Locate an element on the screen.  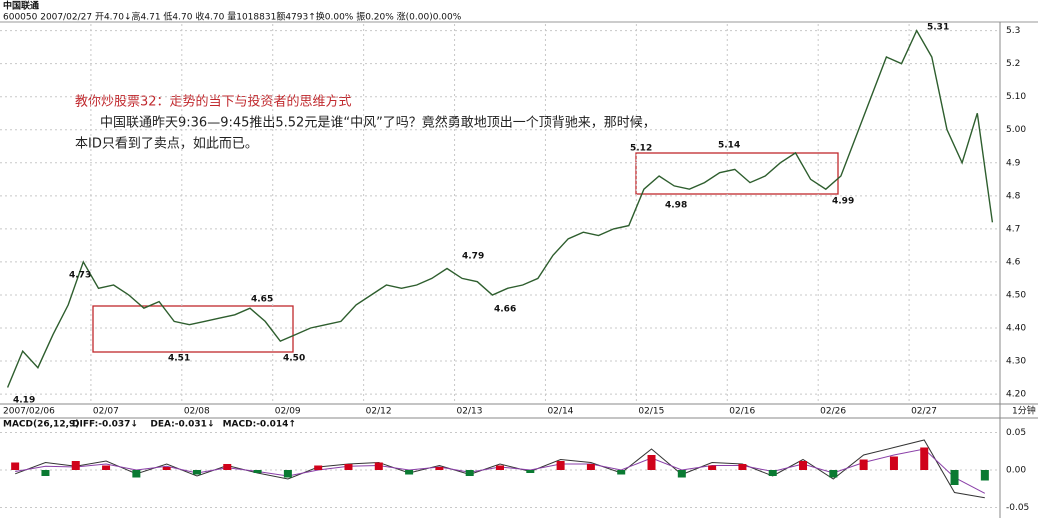
y-tick-label: 5.00 is located at coordinates (1016, 130).